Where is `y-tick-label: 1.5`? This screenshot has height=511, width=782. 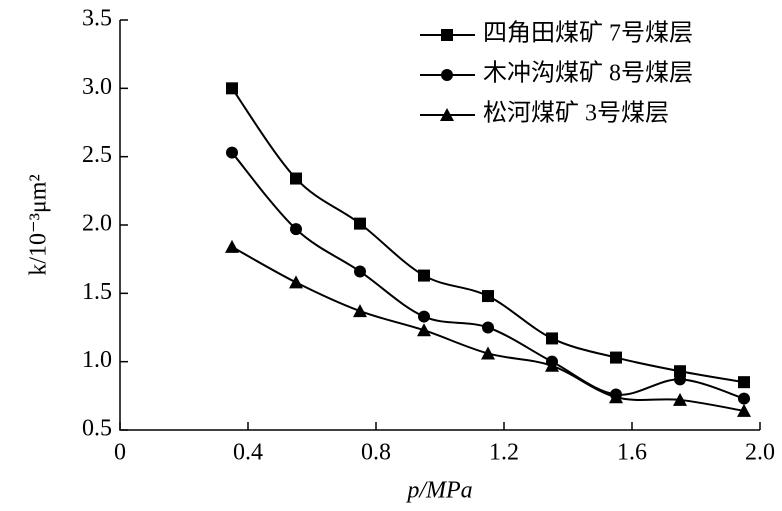 y-tick-label: 1.5 is located at coordinates (97, 292).